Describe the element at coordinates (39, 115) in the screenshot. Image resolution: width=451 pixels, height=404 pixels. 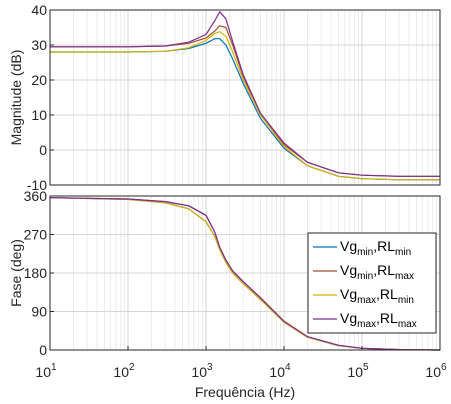
I see `y-tick-label: 10` at that location.